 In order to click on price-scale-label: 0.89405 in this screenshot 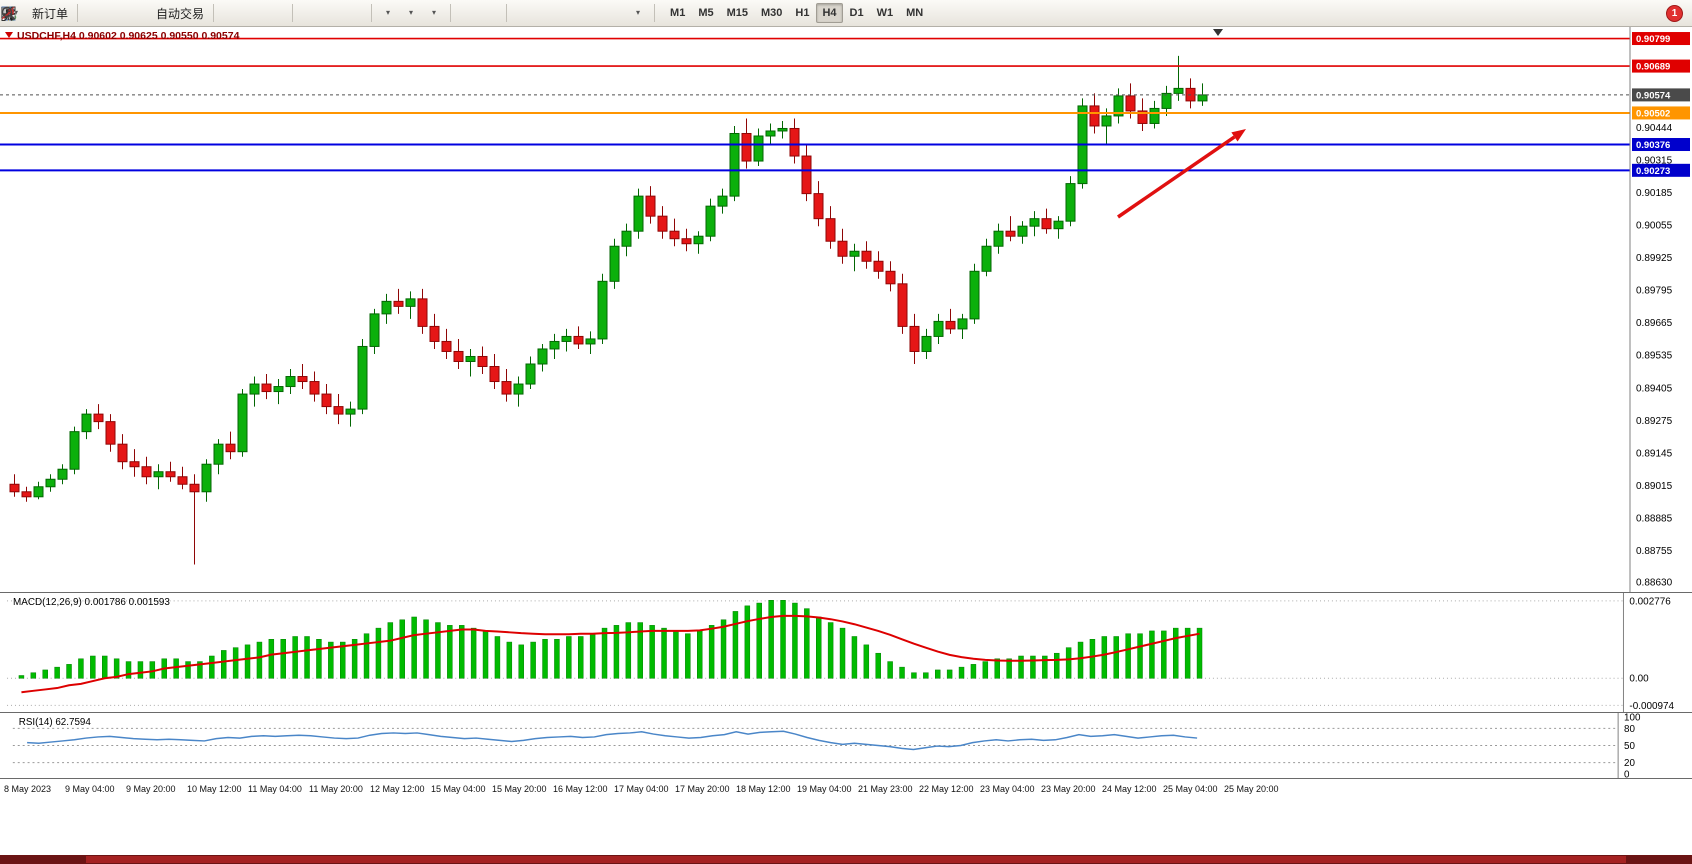, I will do `click(1654, 388)`.